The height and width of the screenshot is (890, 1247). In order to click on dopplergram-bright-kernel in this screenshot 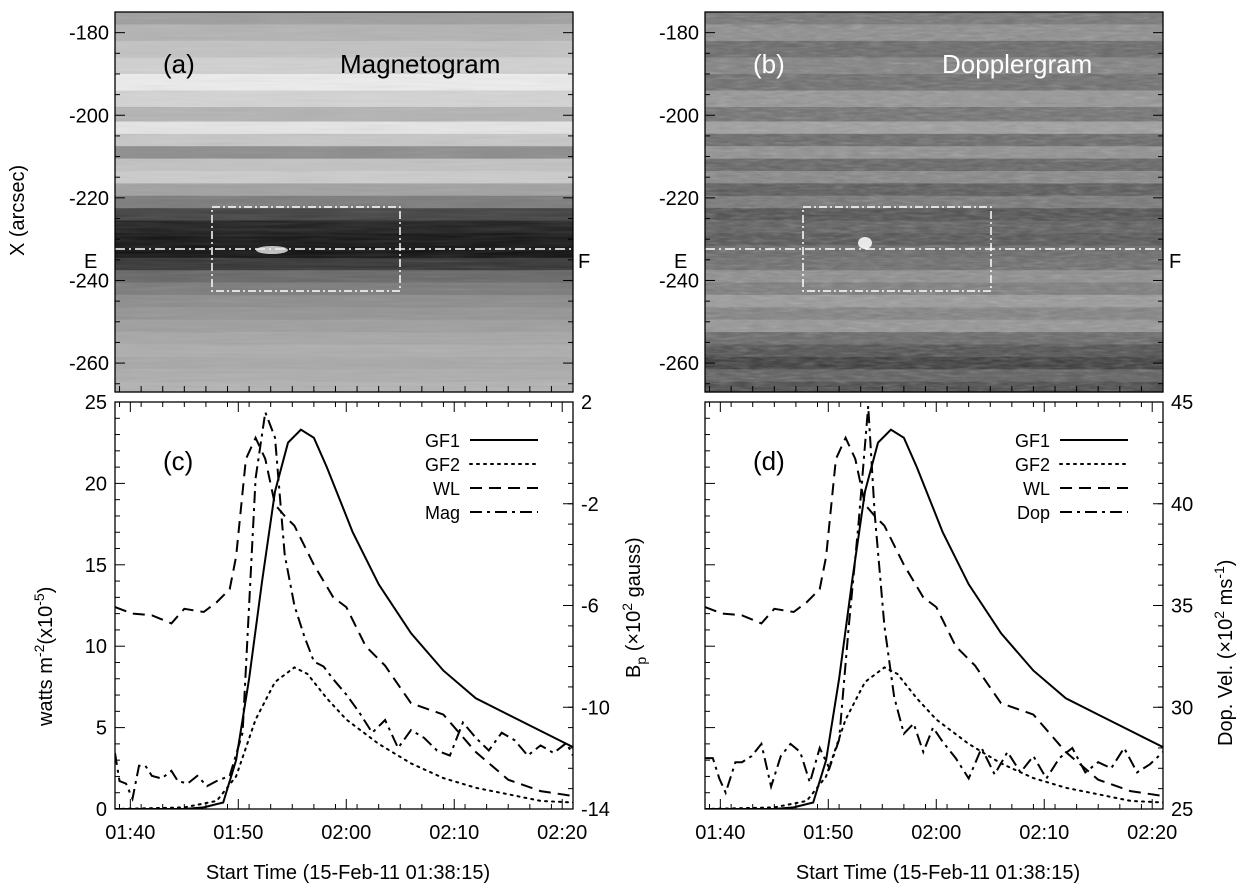, I will do `click(865, 243)`.